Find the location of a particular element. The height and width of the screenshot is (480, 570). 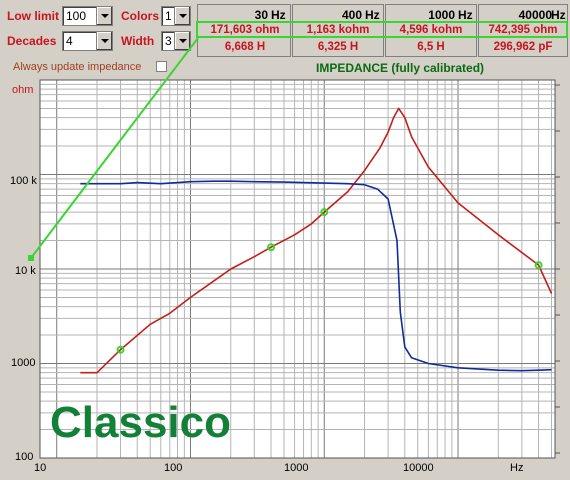

impedance-value: 171,603 ohm is located at coordinates (245, 30).